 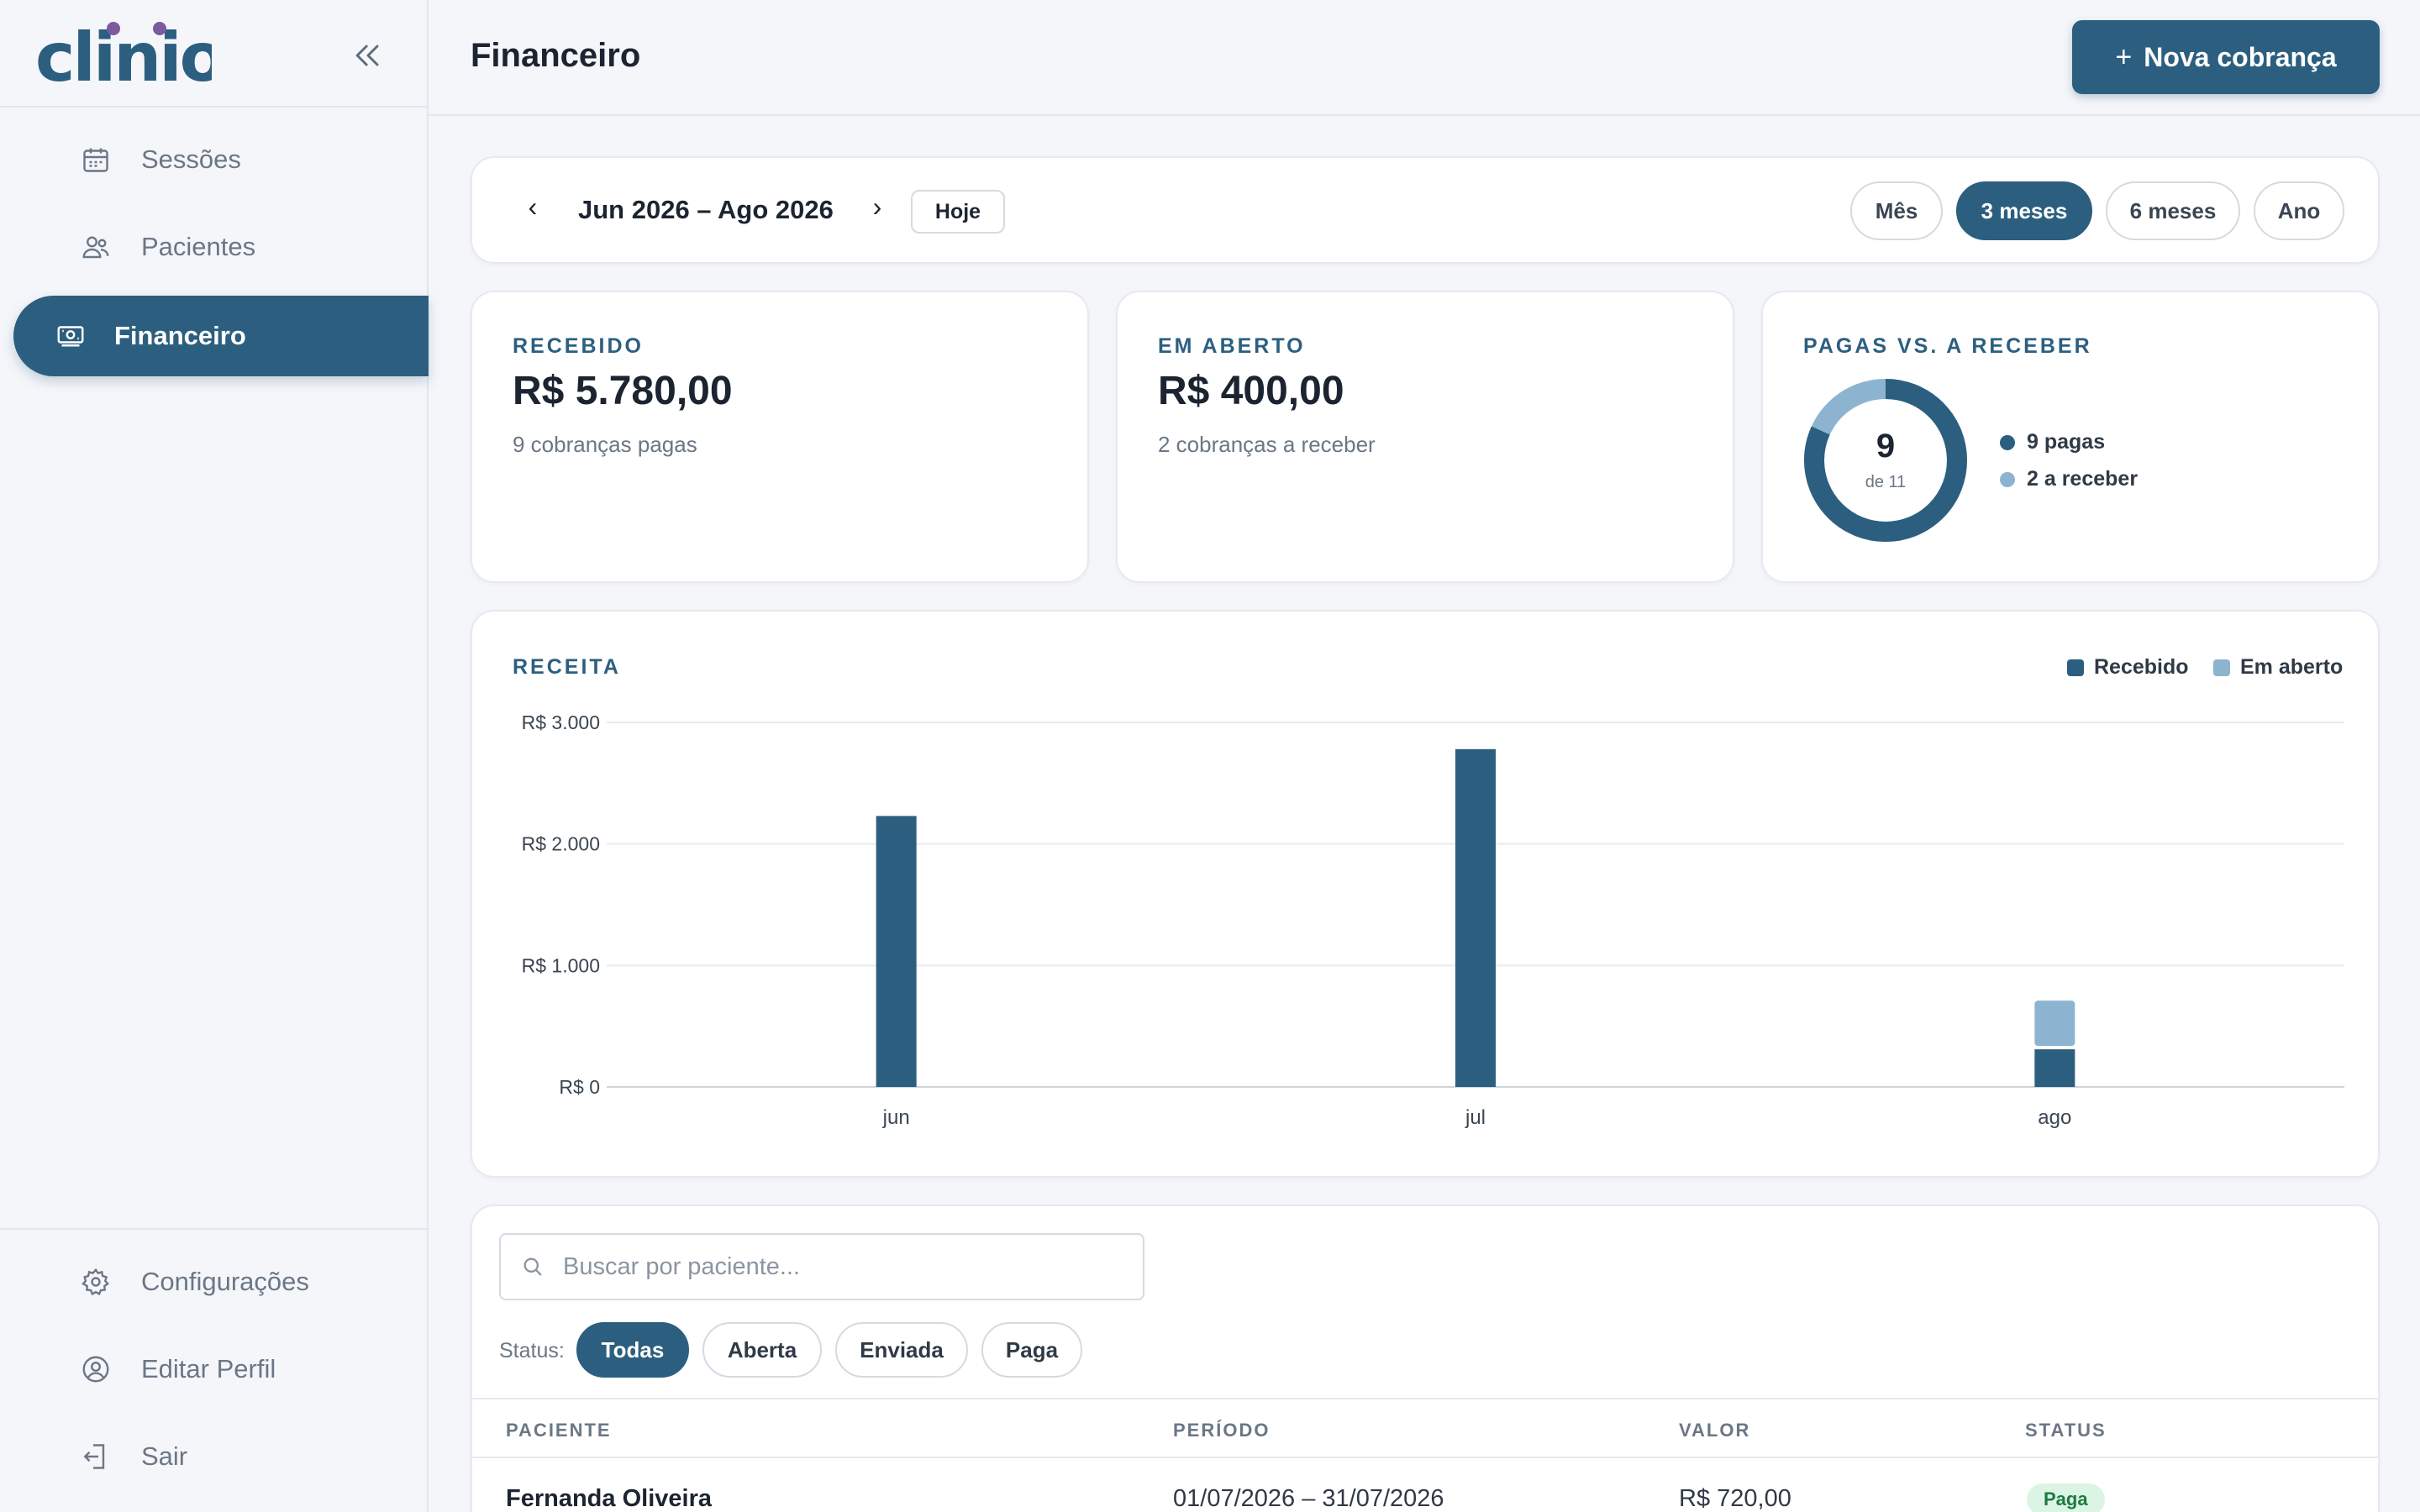 What do you see at coordinates (2054, 1117) in the screenshot?
I see `x-tick-label: ago` at bounding box center [2054, 1117].